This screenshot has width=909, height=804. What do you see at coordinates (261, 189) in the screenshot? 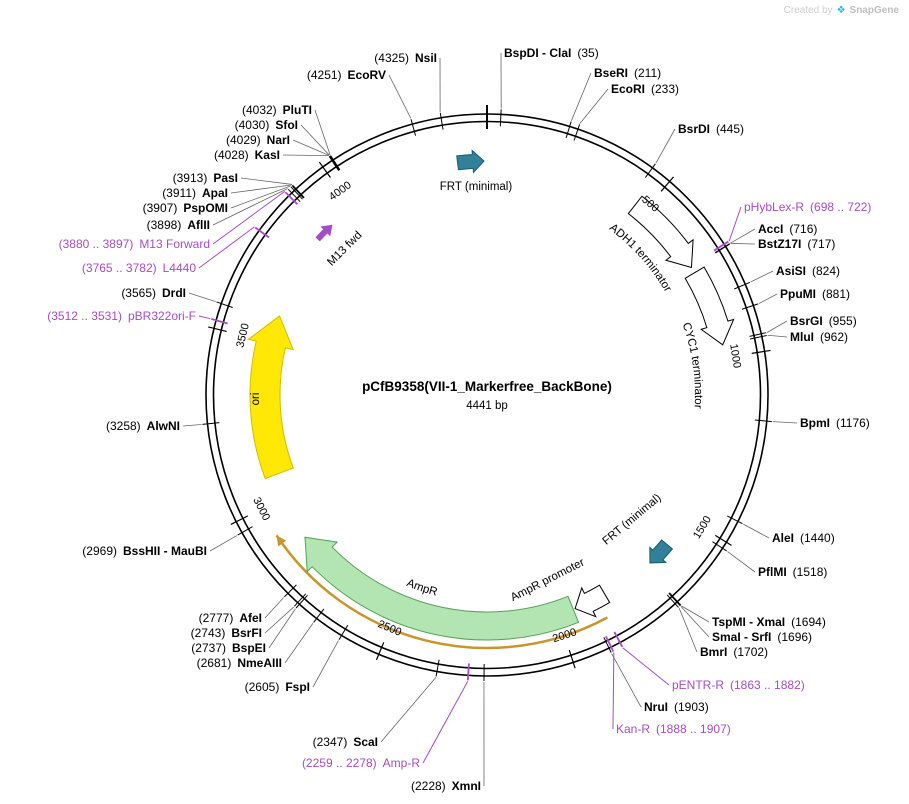
I see `site-leader-apai` at bounding box center [261, 189].